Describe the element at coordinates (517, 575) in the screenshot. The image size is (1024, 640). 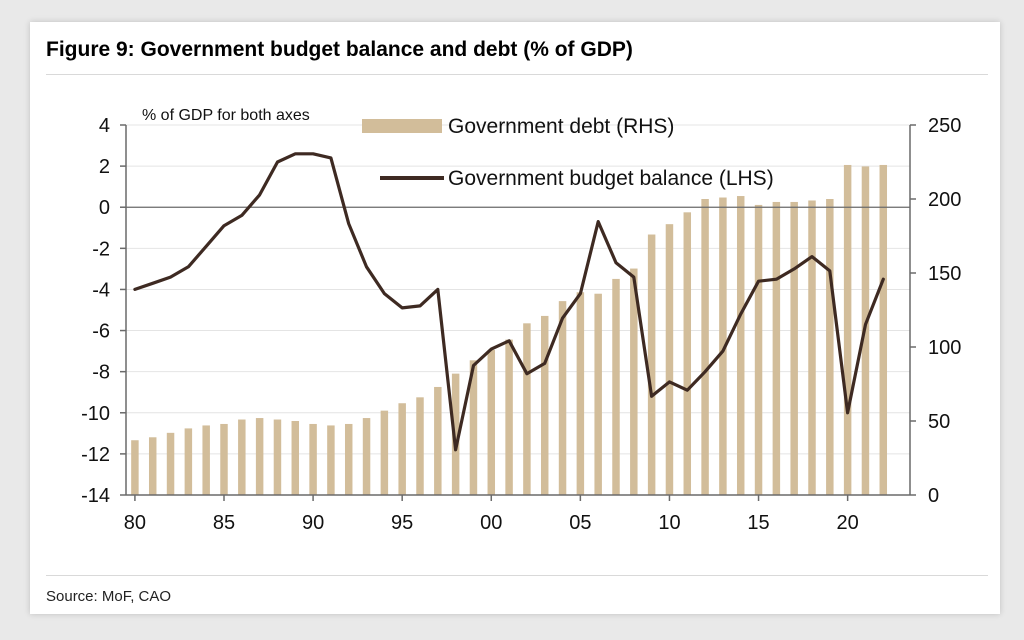
I see `source-divider` at that location.